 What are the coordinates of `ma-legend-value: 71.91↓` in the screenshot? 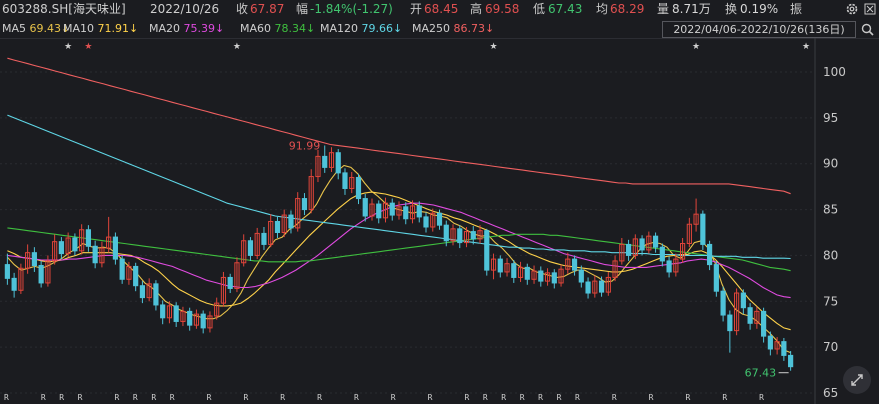 It's located at (118, 28).